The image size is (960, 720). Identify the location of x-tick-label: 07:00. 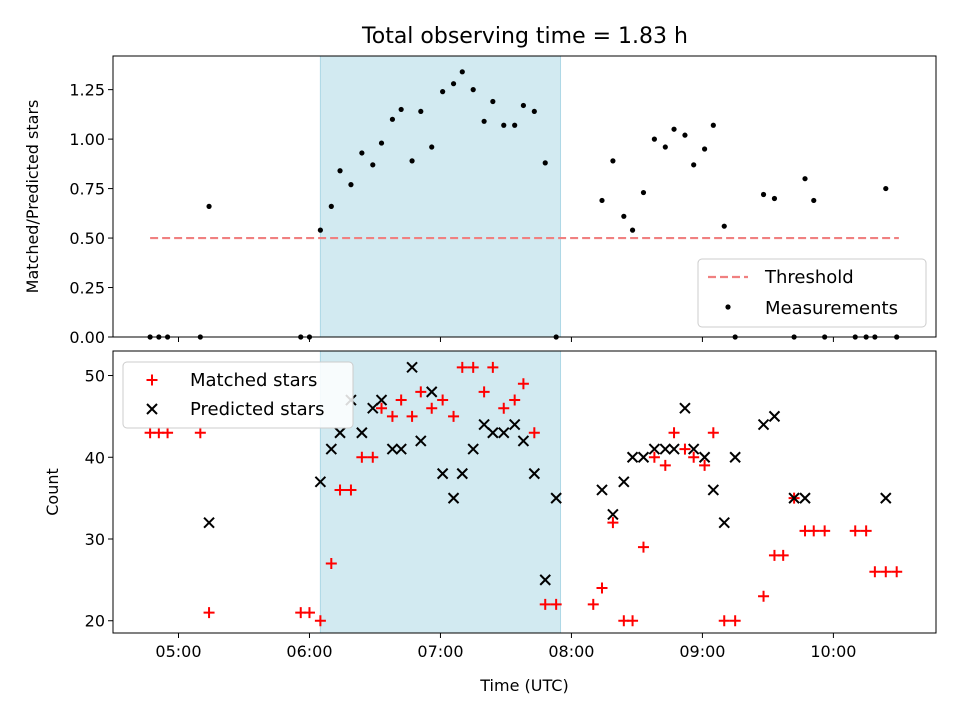
(440, 651).